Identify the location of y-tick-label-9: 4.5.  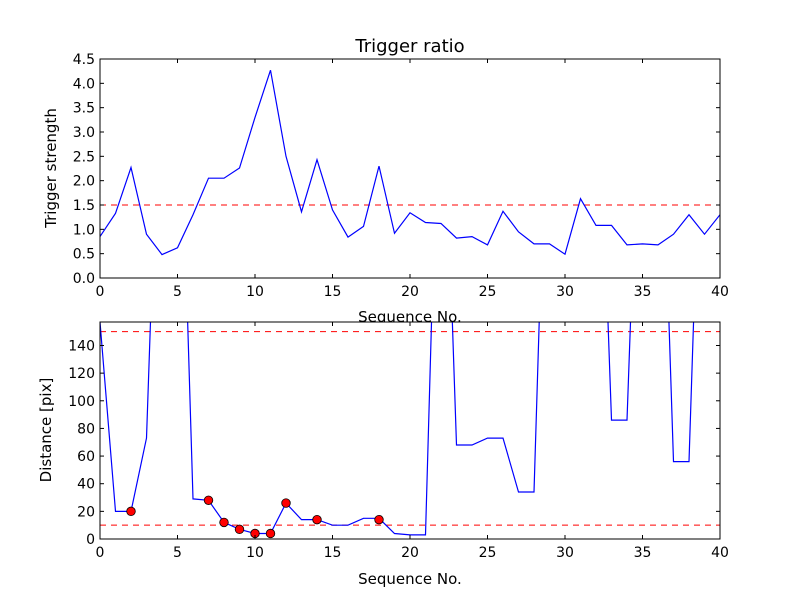
(84, 60).